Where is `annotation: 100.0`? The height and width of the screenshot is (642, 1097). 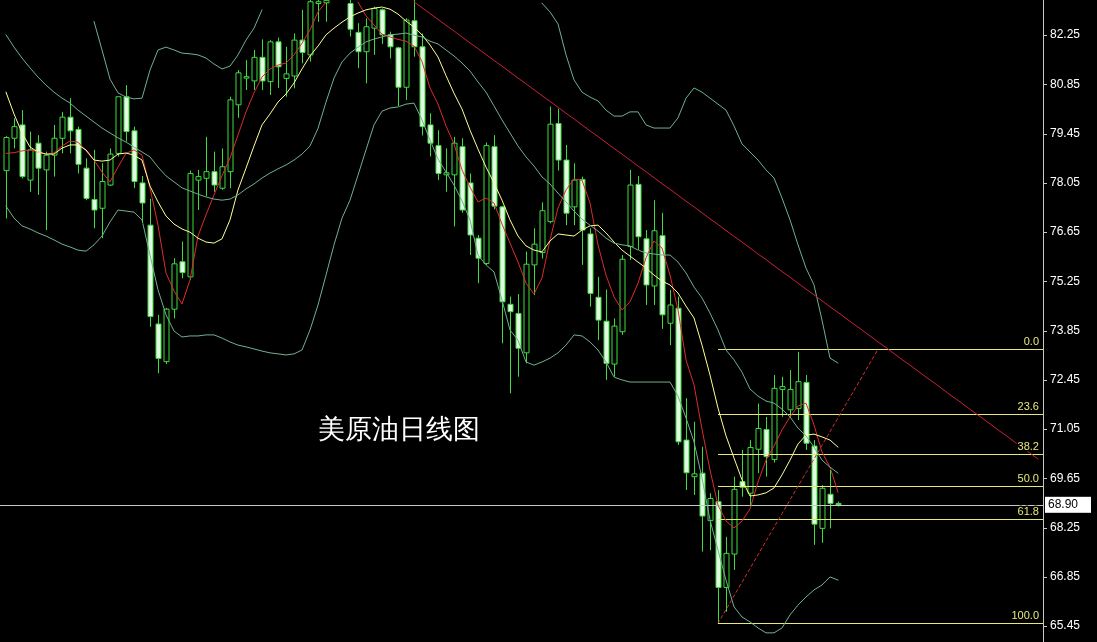 annotation: 100.0 is located at coordinates (1025, 615).